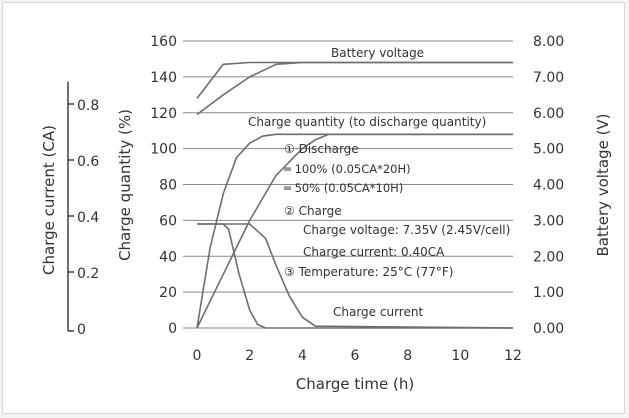 The image size is (629, 418). Describe the element at coordinates (168, 257) in the screenshot. I see `y-tick-quantity: 40` at that location.